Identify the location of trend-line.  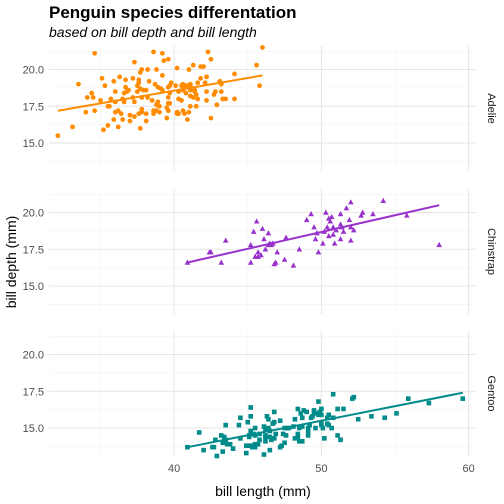
(325, 420).